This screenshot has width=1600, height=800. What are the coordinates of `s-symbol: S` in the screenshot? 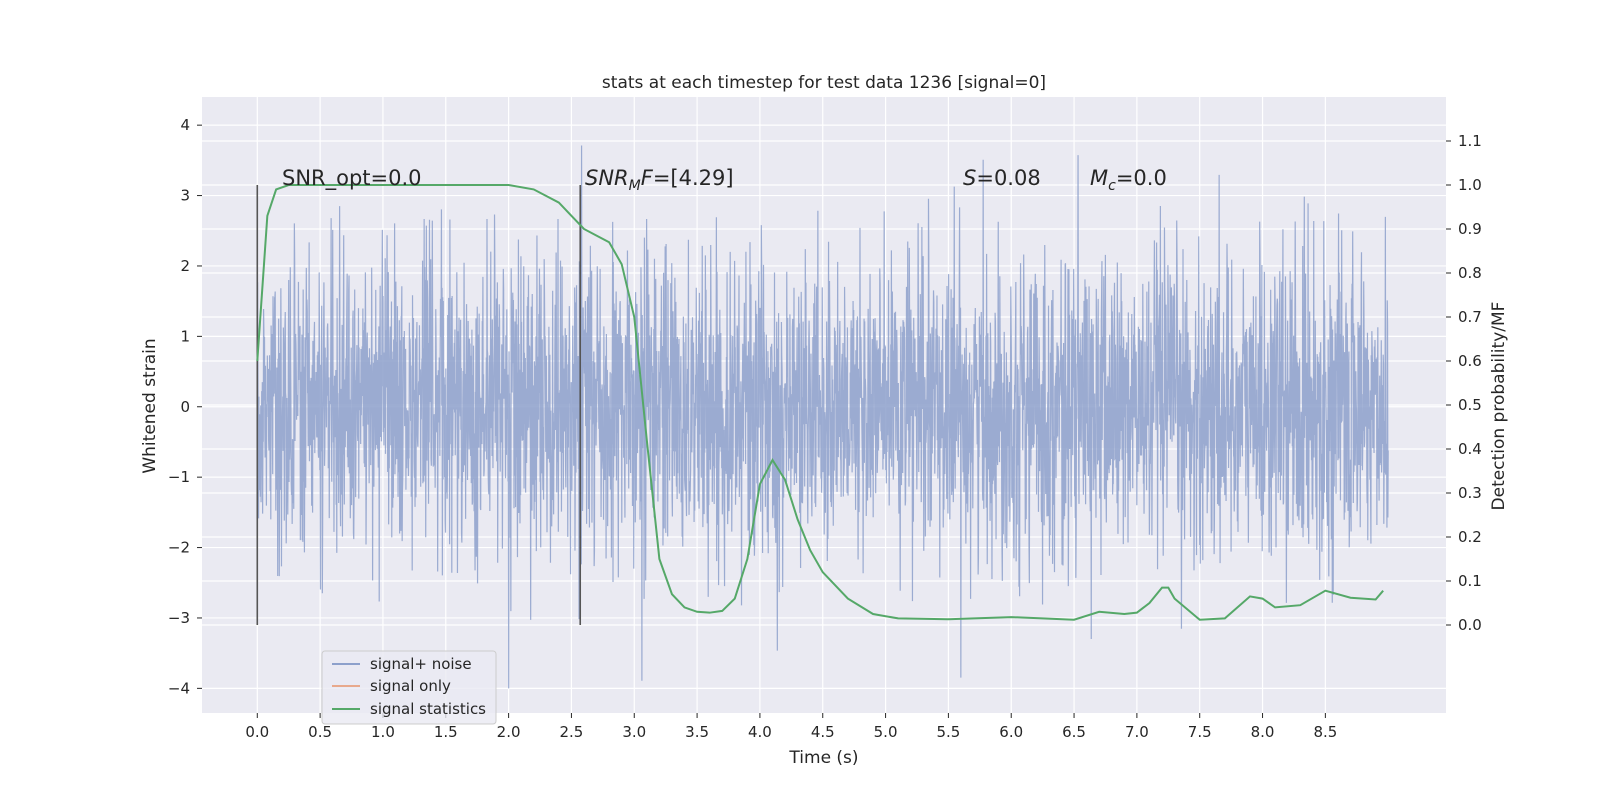 It's located at (969, 178).